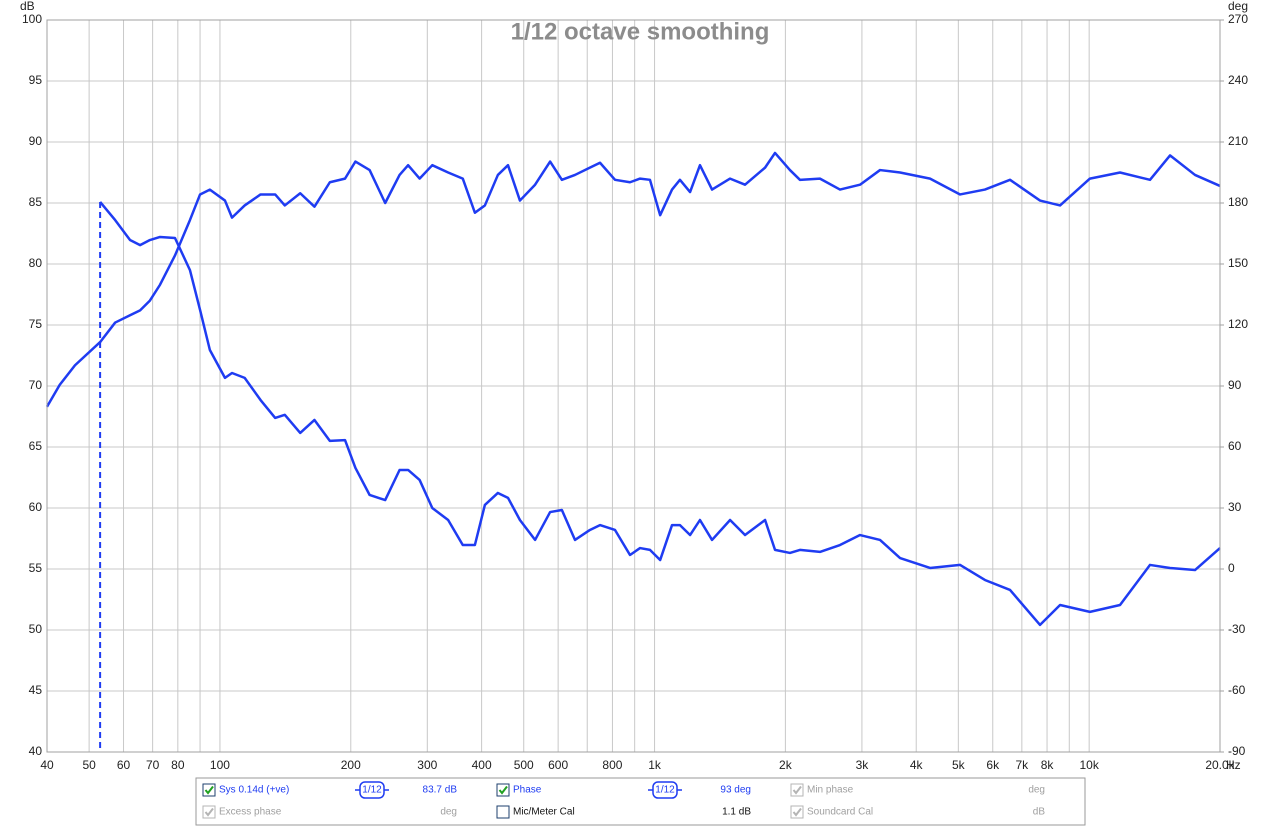 The width and height of the screenshot is (1280, 827). Describe the element at coordinates (786, 765) in the screenshot. I see `x-tick-label: 2k` at that location.